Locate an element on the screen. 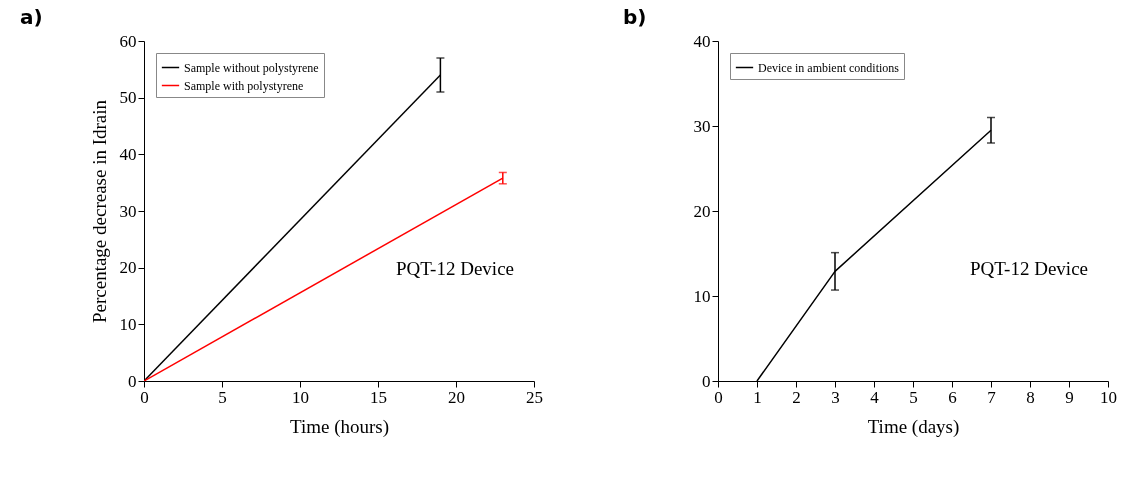 The height and width of the screenshot is (498, 1147). x-tick-label: 8 is located at coordinates (1030, 397).